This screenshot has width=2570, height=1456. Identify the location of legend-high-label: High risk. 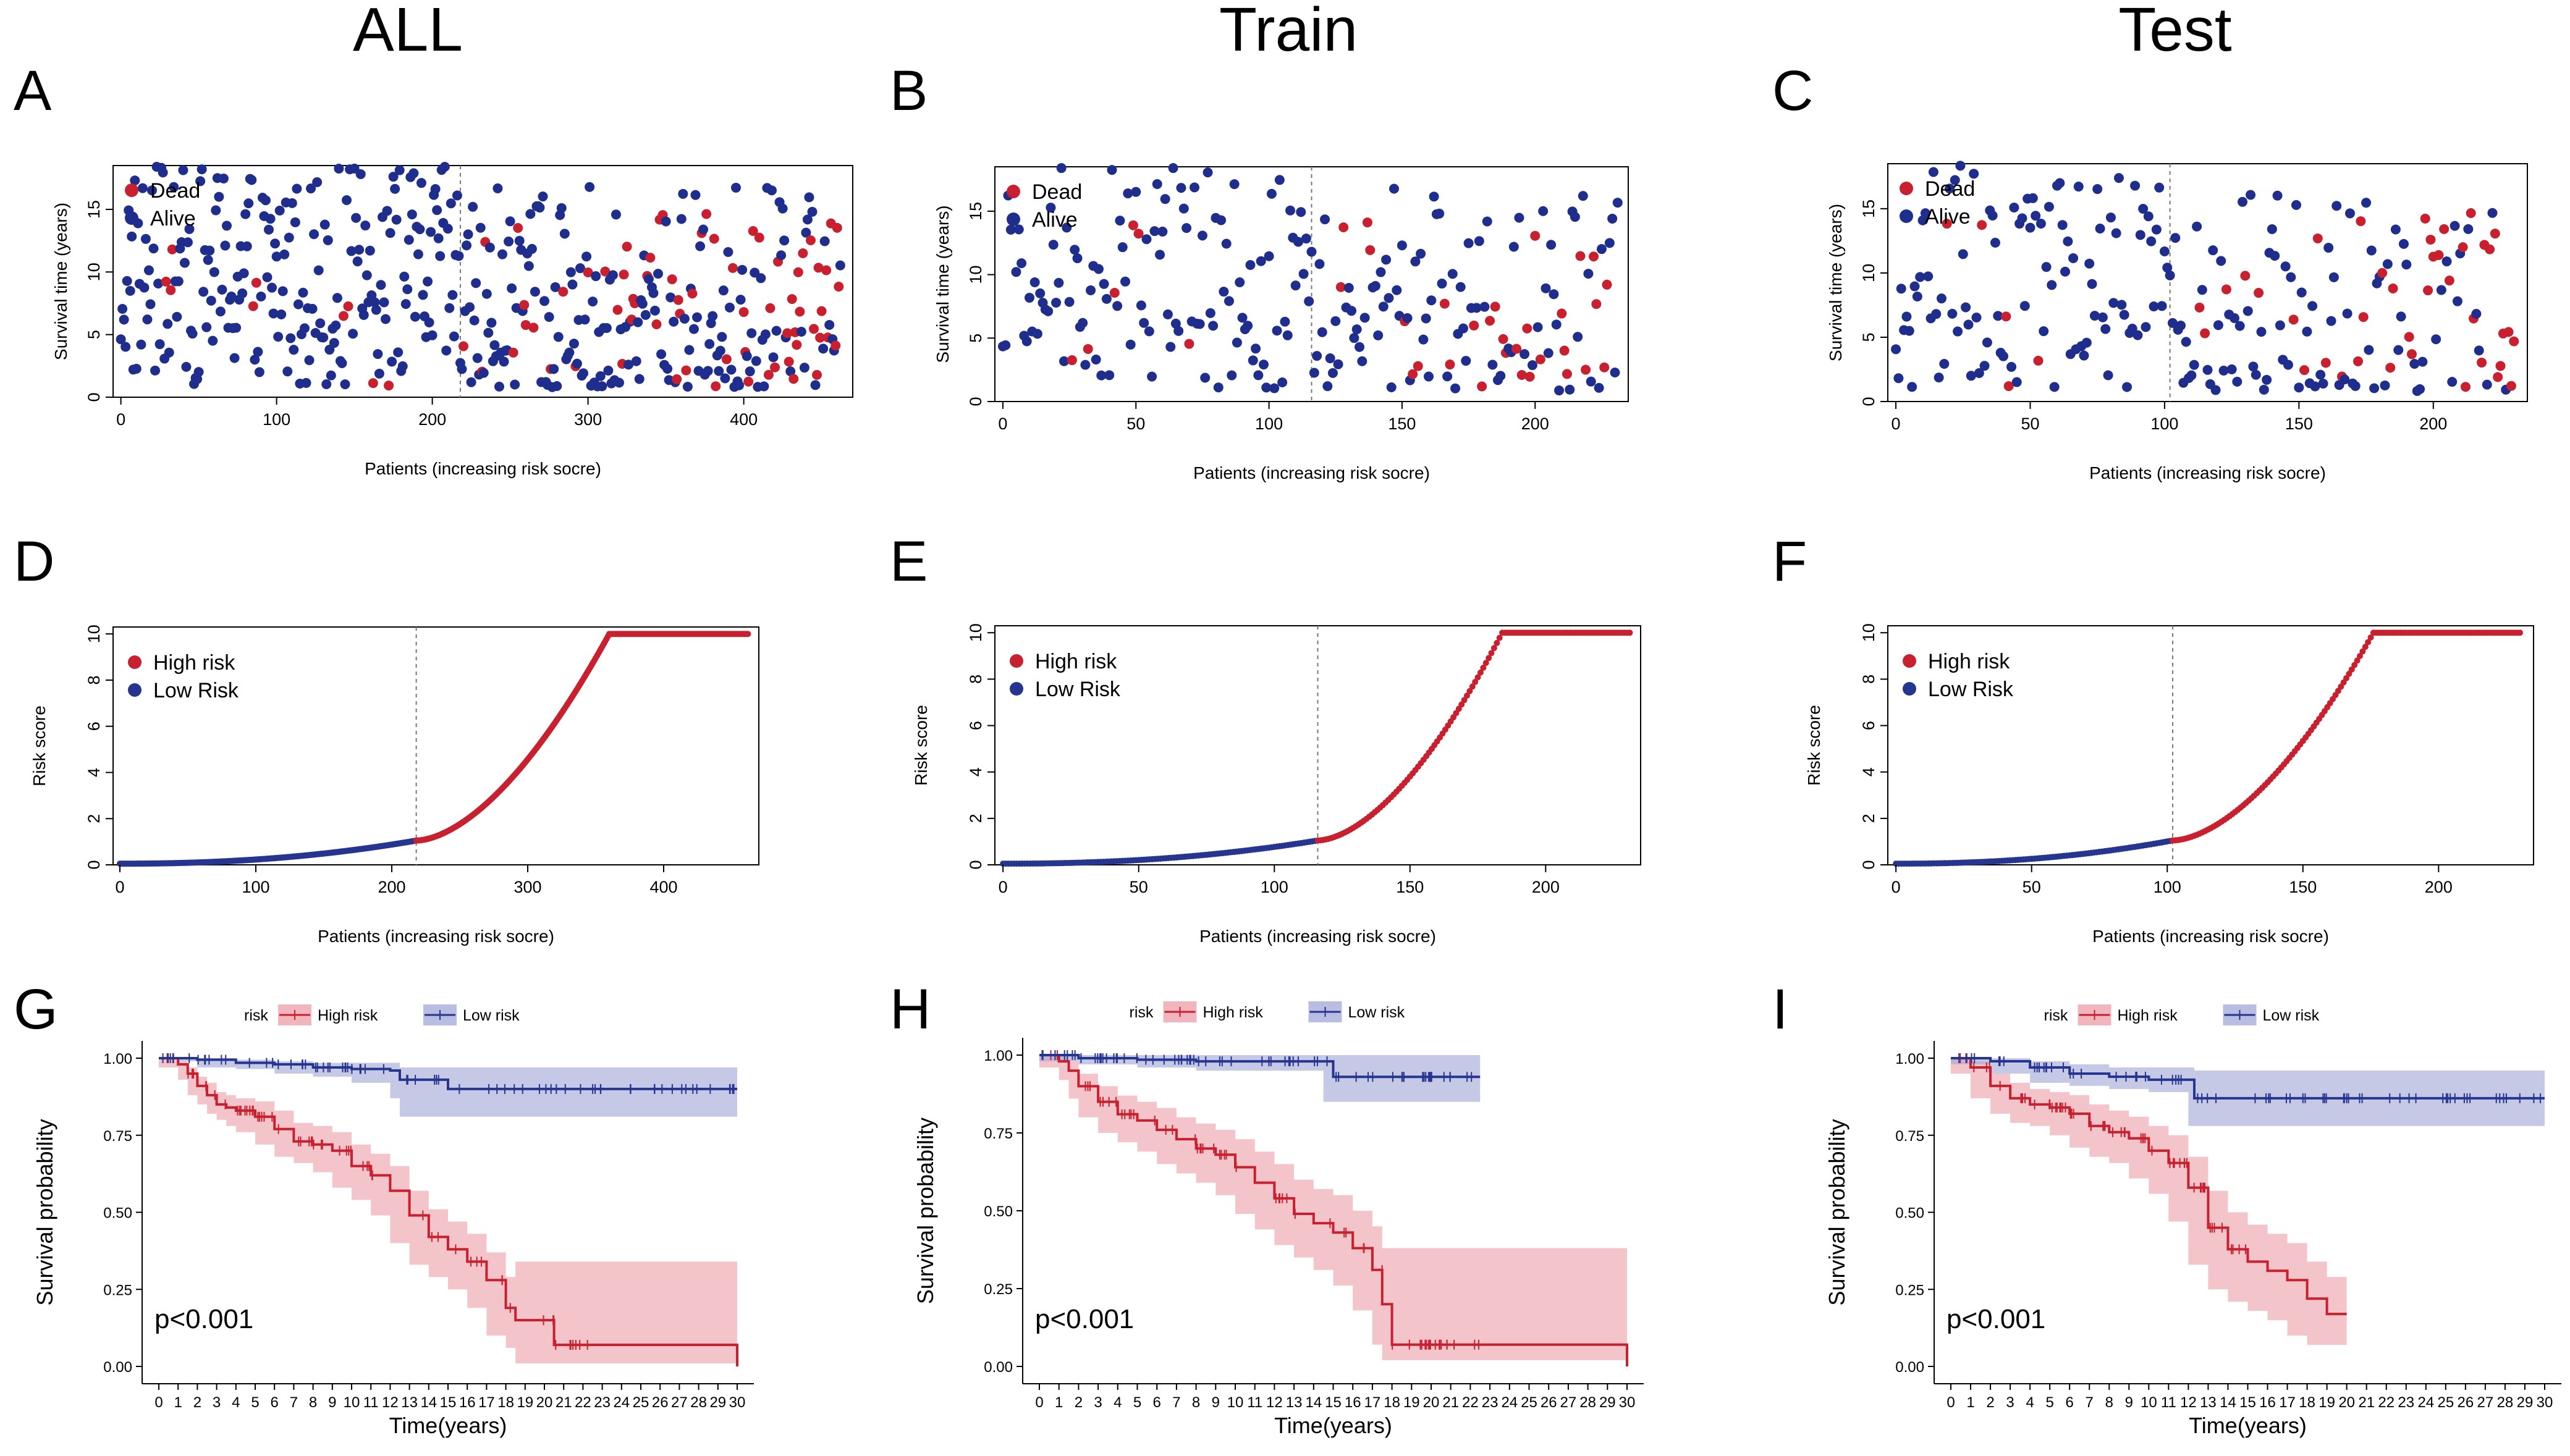
(194, 663).